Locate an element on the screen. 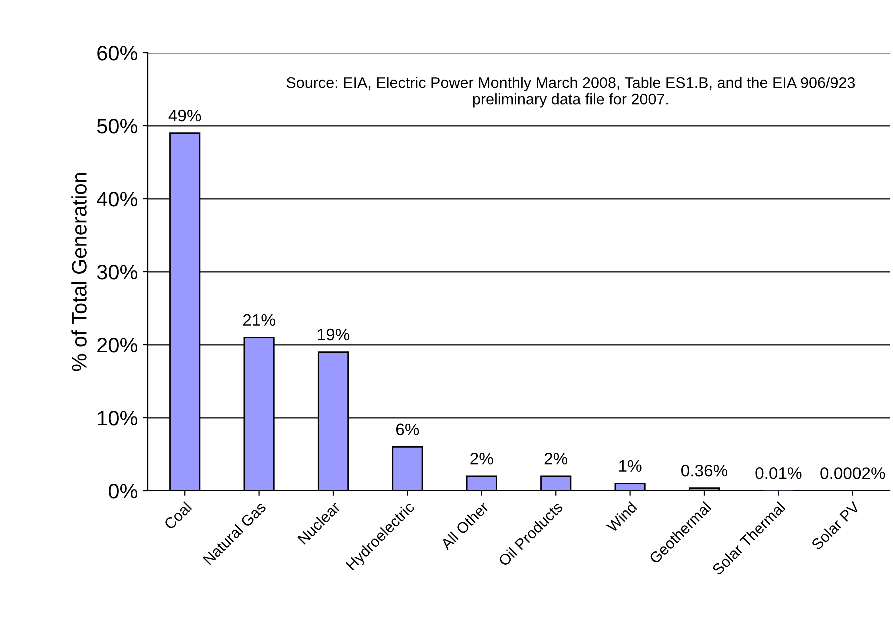 Image resolution: width=893 pixels, height=632 pixels. y-tick-label: 50% is located at coordinates (117, 126).